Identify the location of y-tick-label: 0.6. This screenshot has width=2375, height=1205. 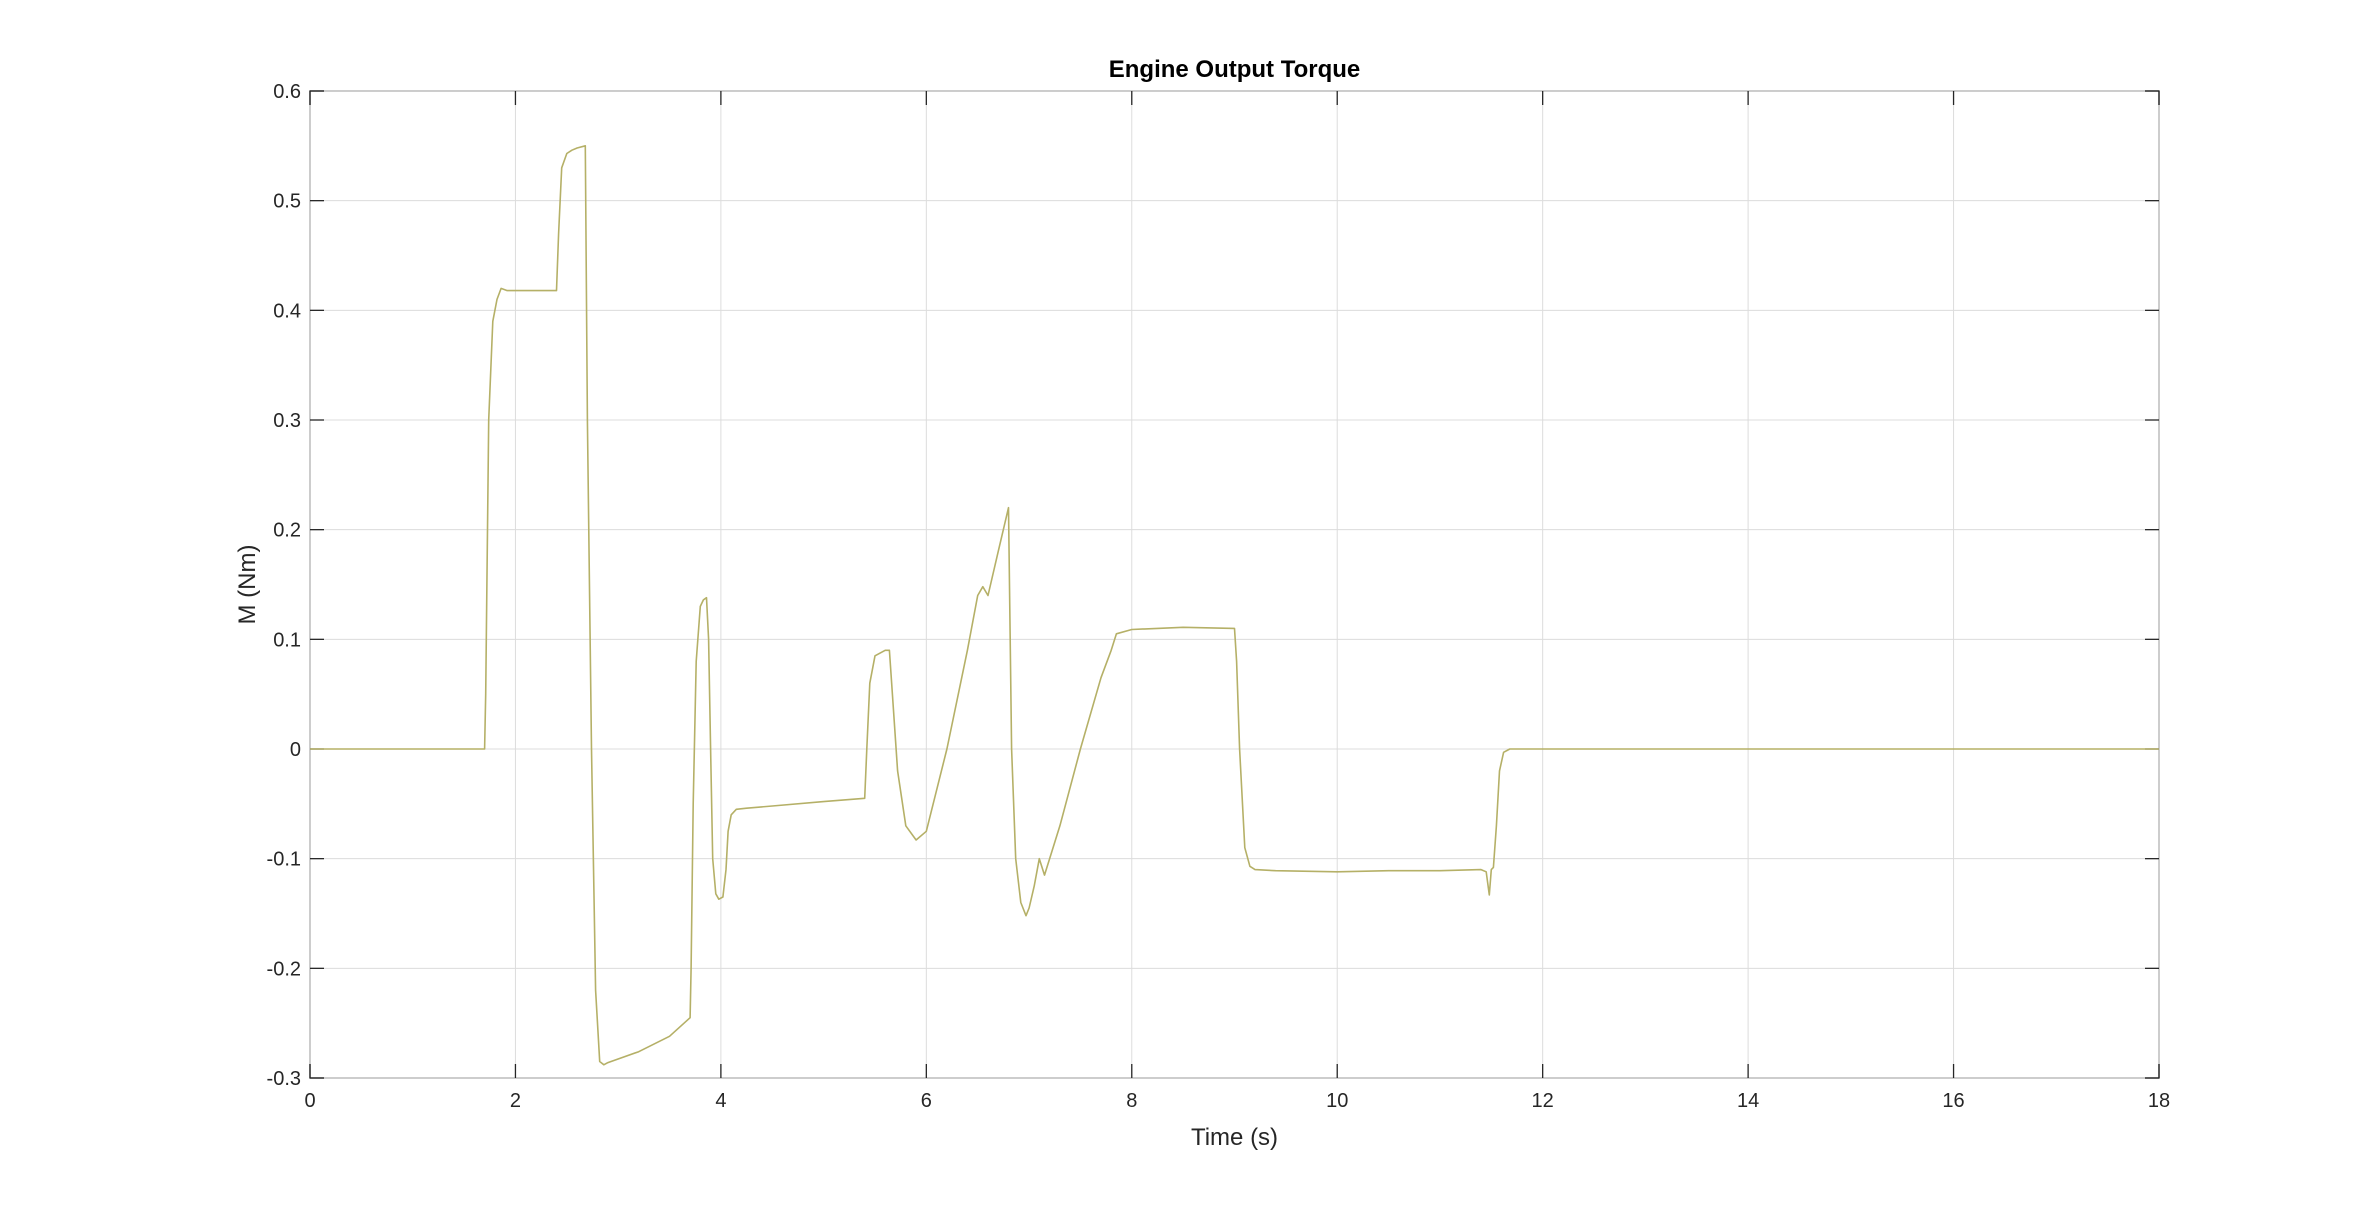
(287, 92).